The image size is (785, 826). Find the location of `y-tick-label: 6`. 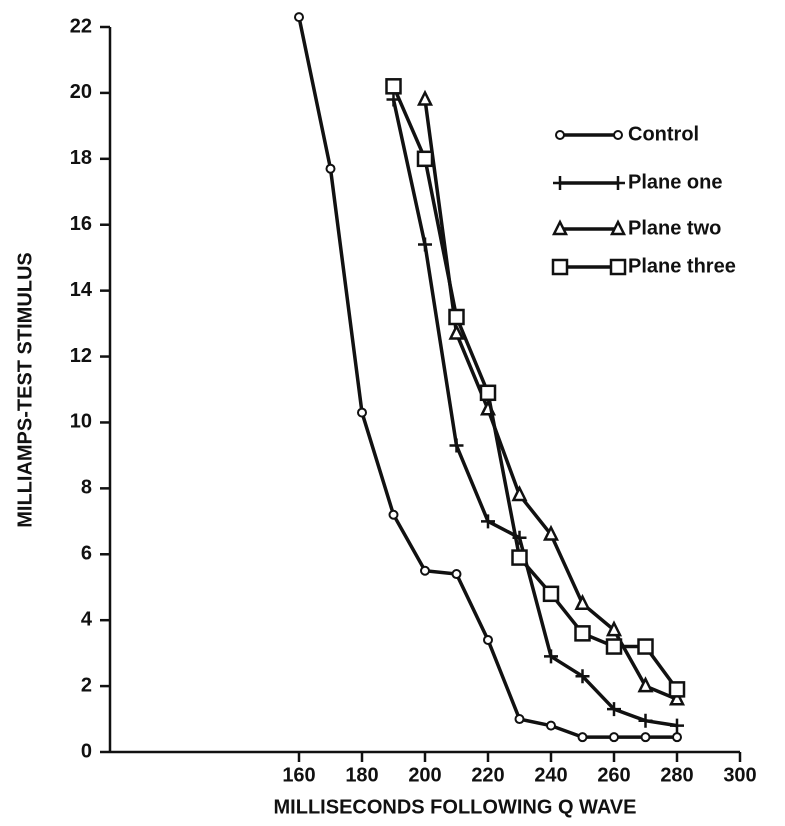

y-tick-label: 6 is located at coordinates (86, 554).